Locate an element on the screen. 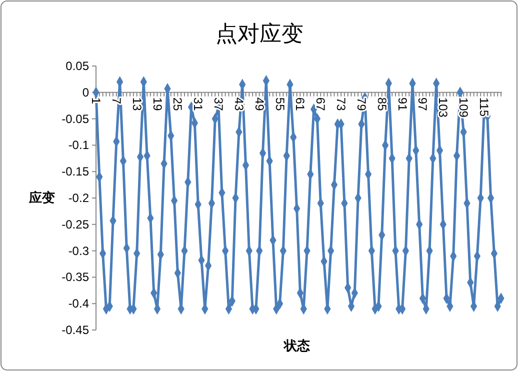  x-tick-label: 37 is located at coordinates (219, 104).